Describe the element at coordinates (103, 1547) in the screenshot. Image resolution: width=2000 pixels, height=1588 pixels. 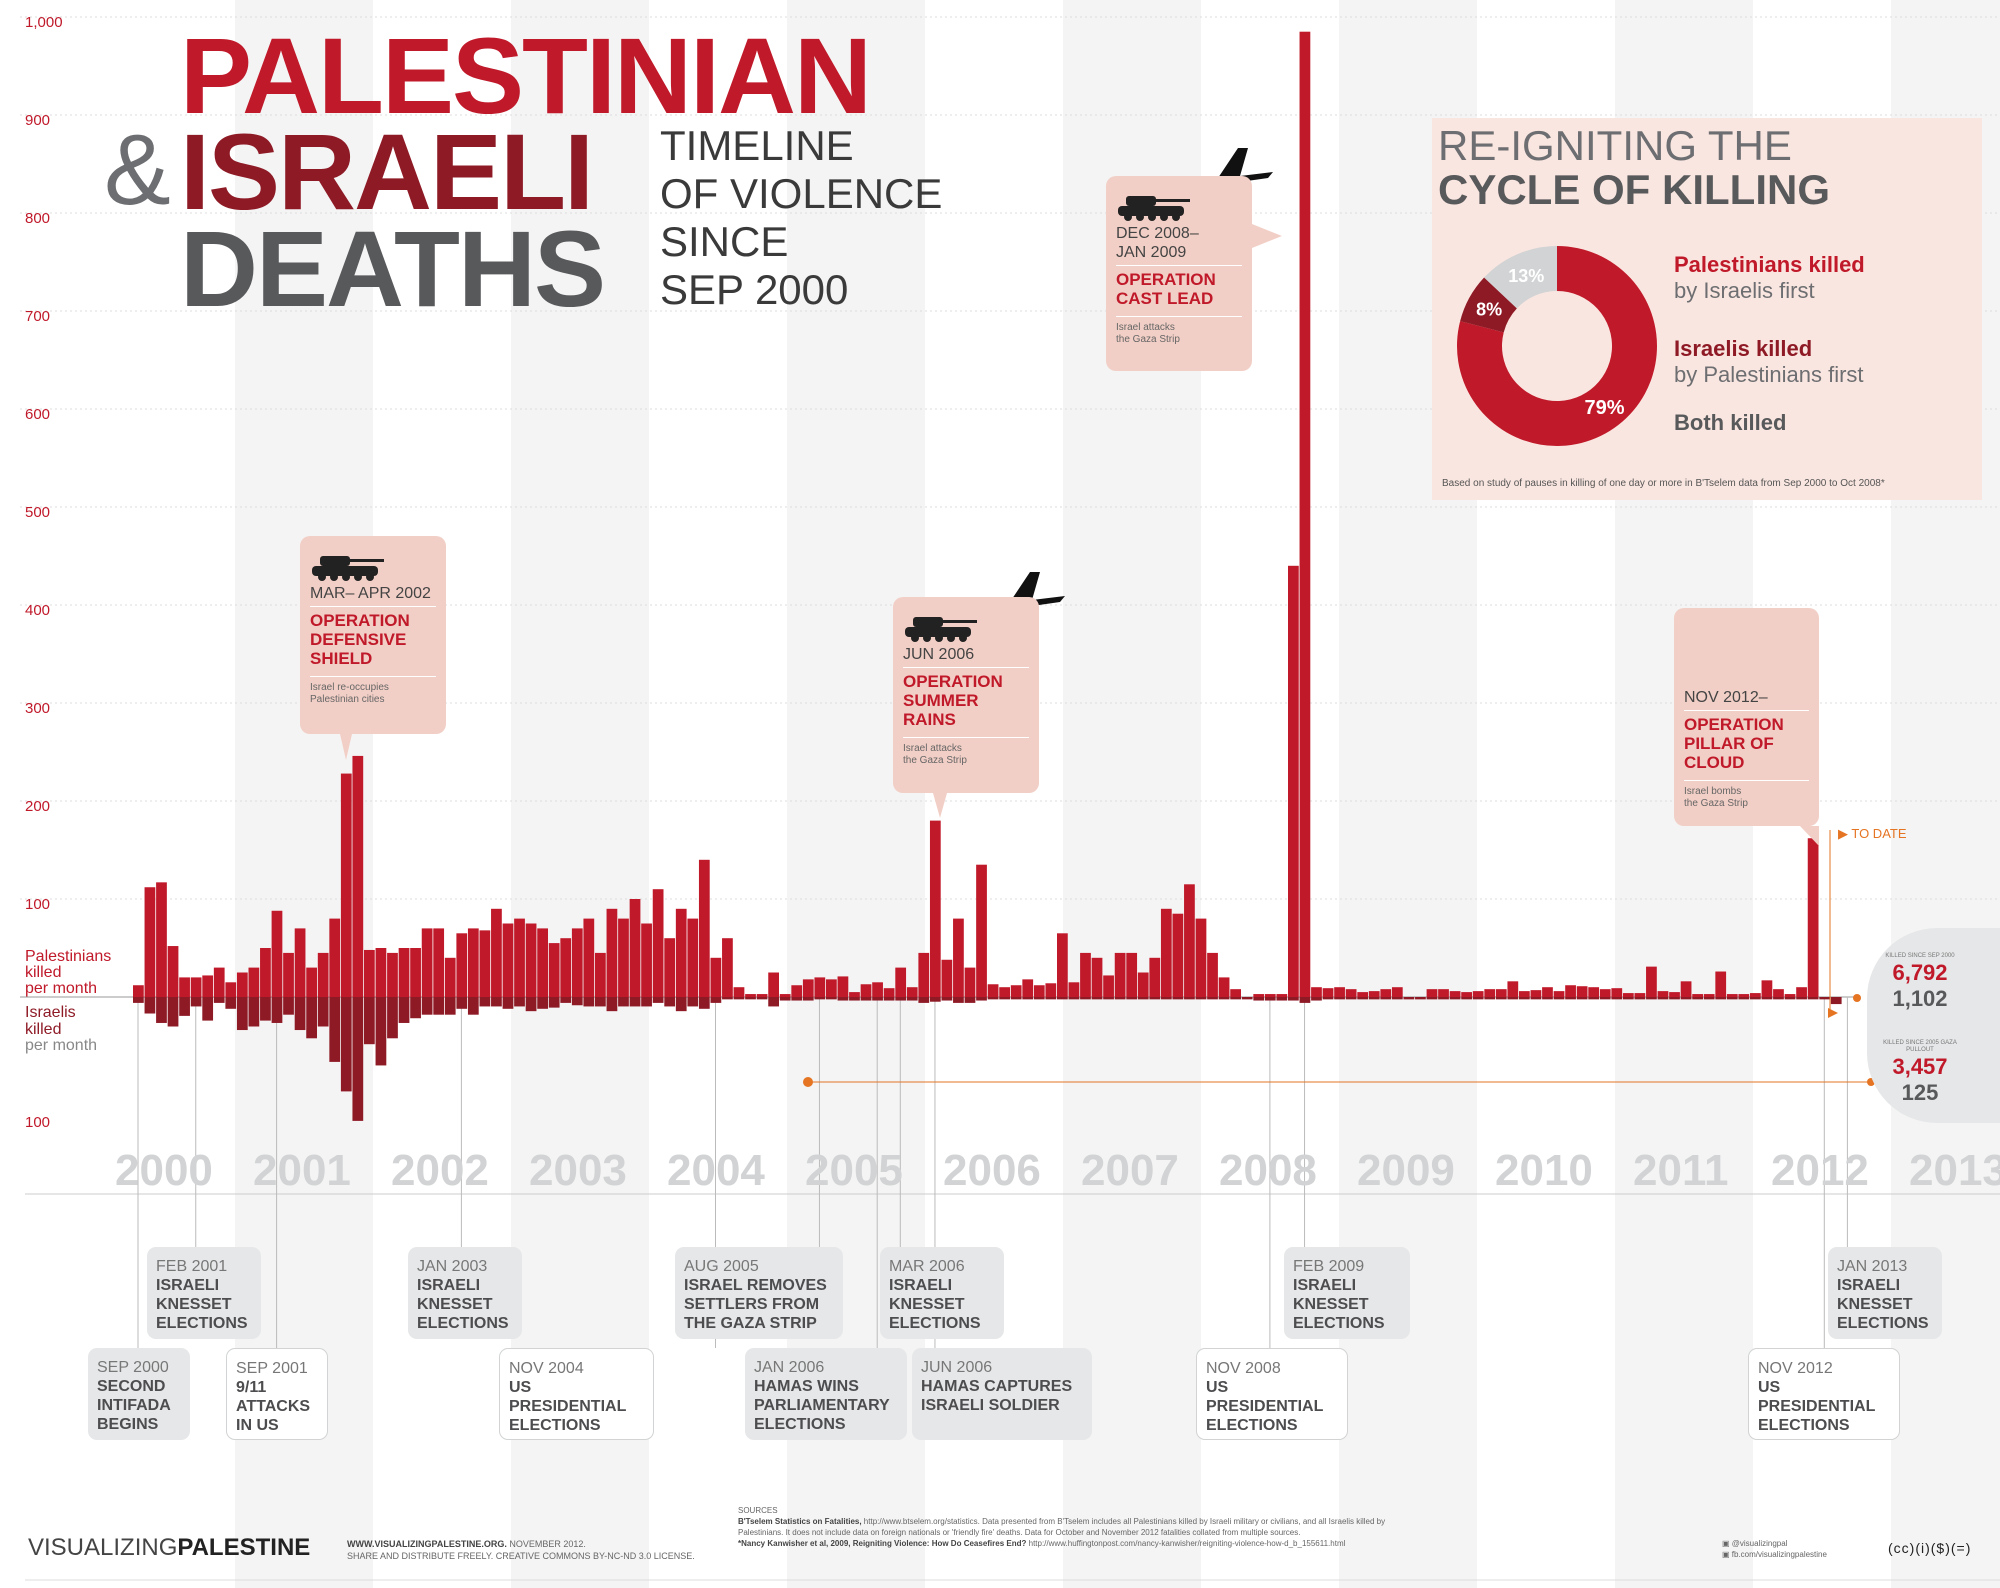
I see `brand-part-1: VISUALIZING` at that location.